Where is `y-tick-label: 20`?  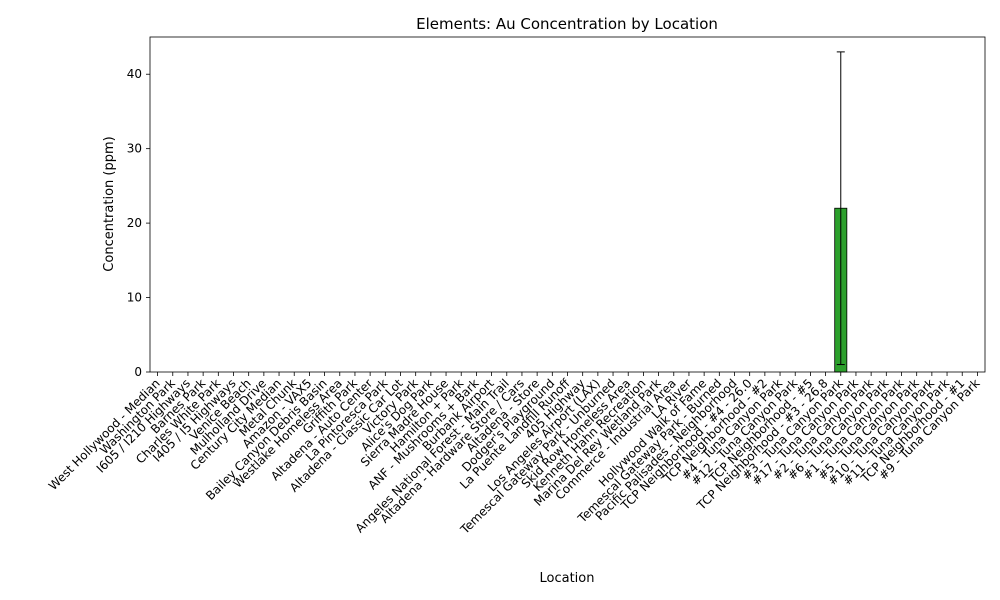
y-tick-label: 20 is located at coordinates (134, 223).